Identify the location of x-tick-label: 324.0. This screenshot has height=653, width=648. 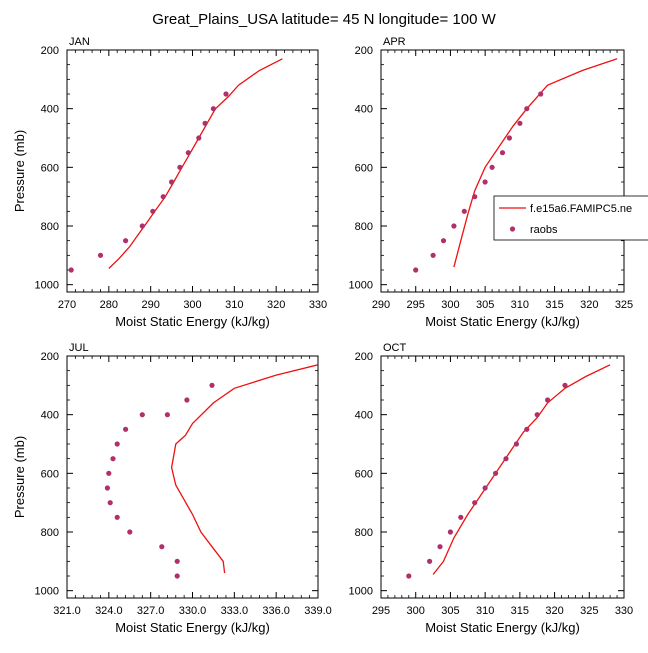
(109, 611).